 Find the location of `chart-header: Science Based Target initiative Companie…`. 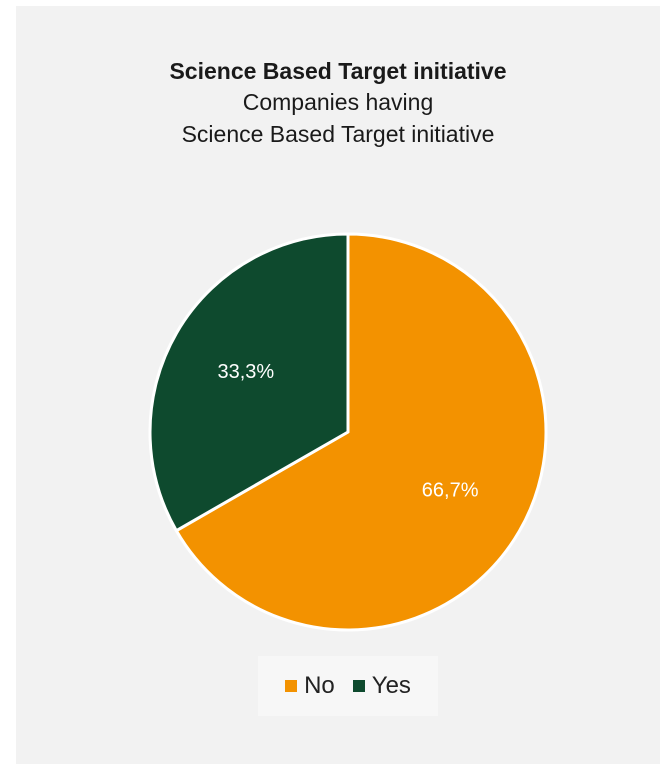

chart-header: Science Based Target initiative Companie… is located at coordinates (338, 103).